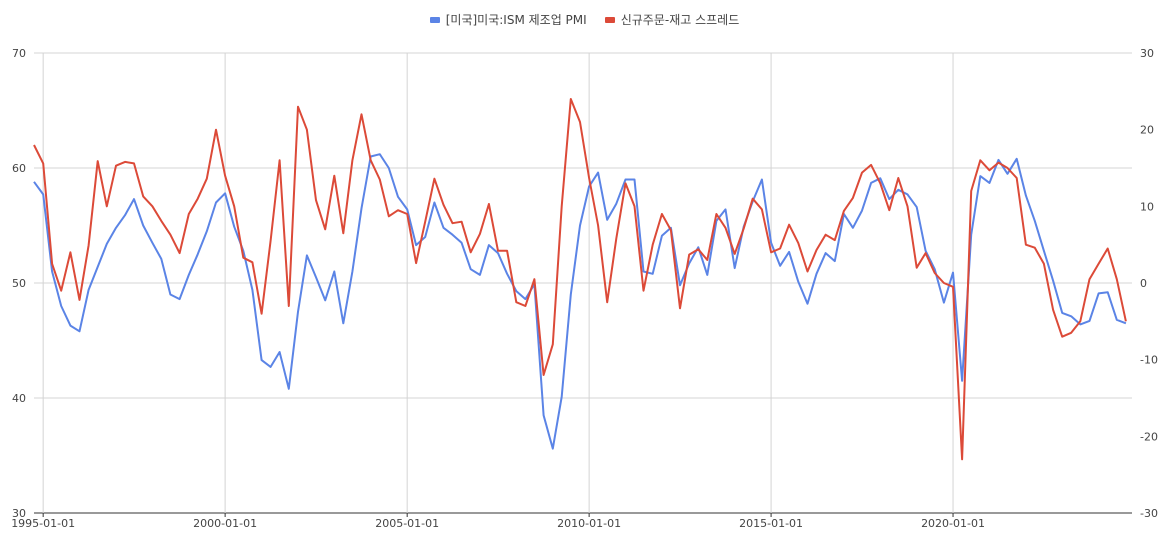  Describe the element at coordinates (19, 53) in the screenshot. I see `y-left-tick-label: 70` at that location.